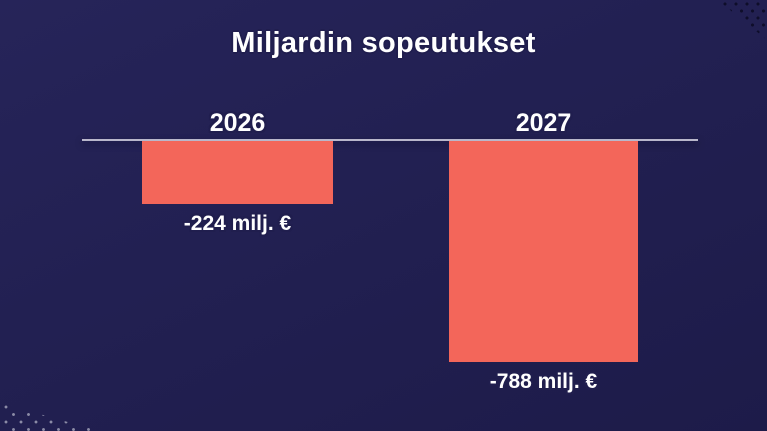 Image resolution: width=767 pixels, height=431 pixels. I want to click on chart-title: Miljardin sopeutukset, so click(383, 43).